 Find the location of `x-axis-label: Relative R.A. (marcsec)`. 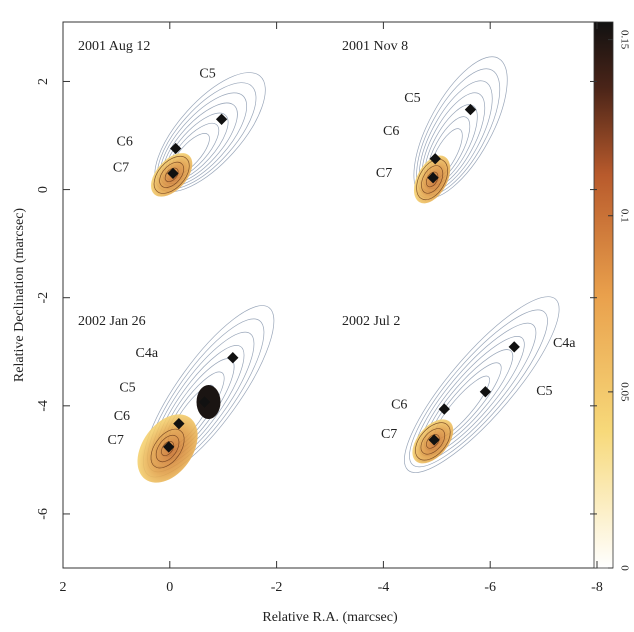

x-axis-label: Relative R.A. (marcsec) is located at coordinates (330, 617).